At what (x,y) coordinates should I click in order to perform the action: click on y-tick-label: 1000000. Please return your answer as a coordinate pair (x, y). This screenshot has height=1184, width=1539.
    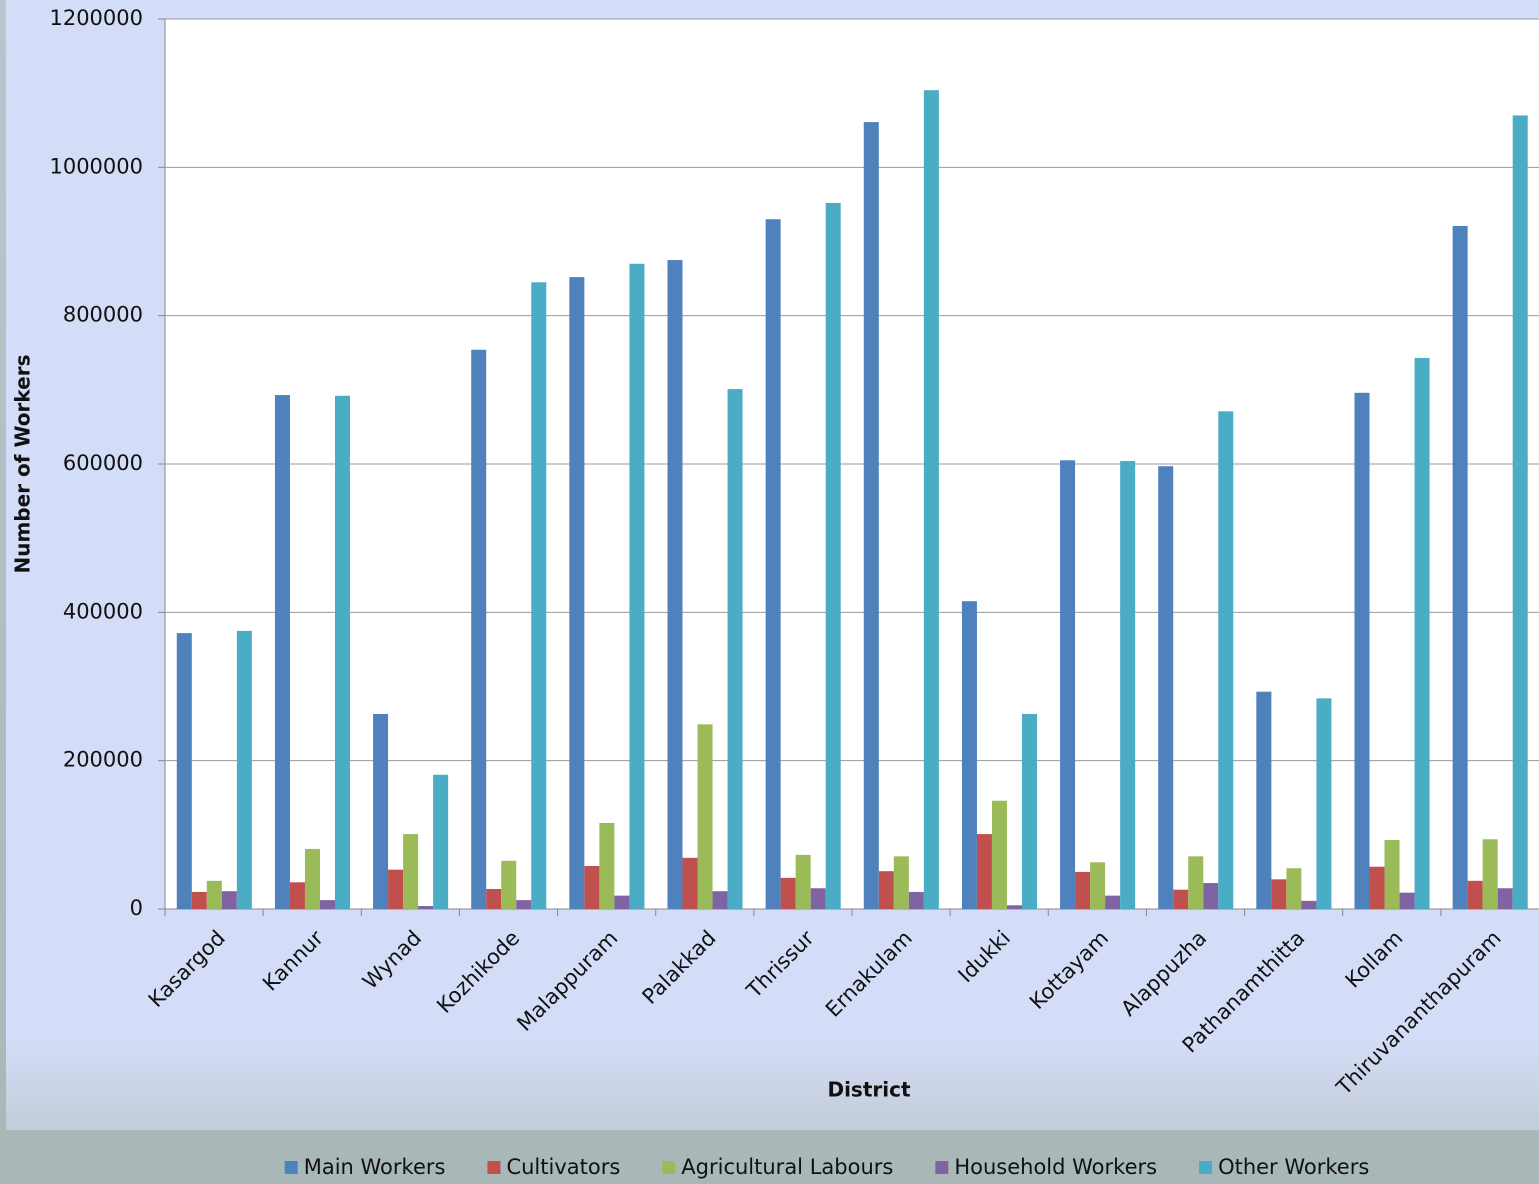
    Looking at the image, I should click on (96, 166).